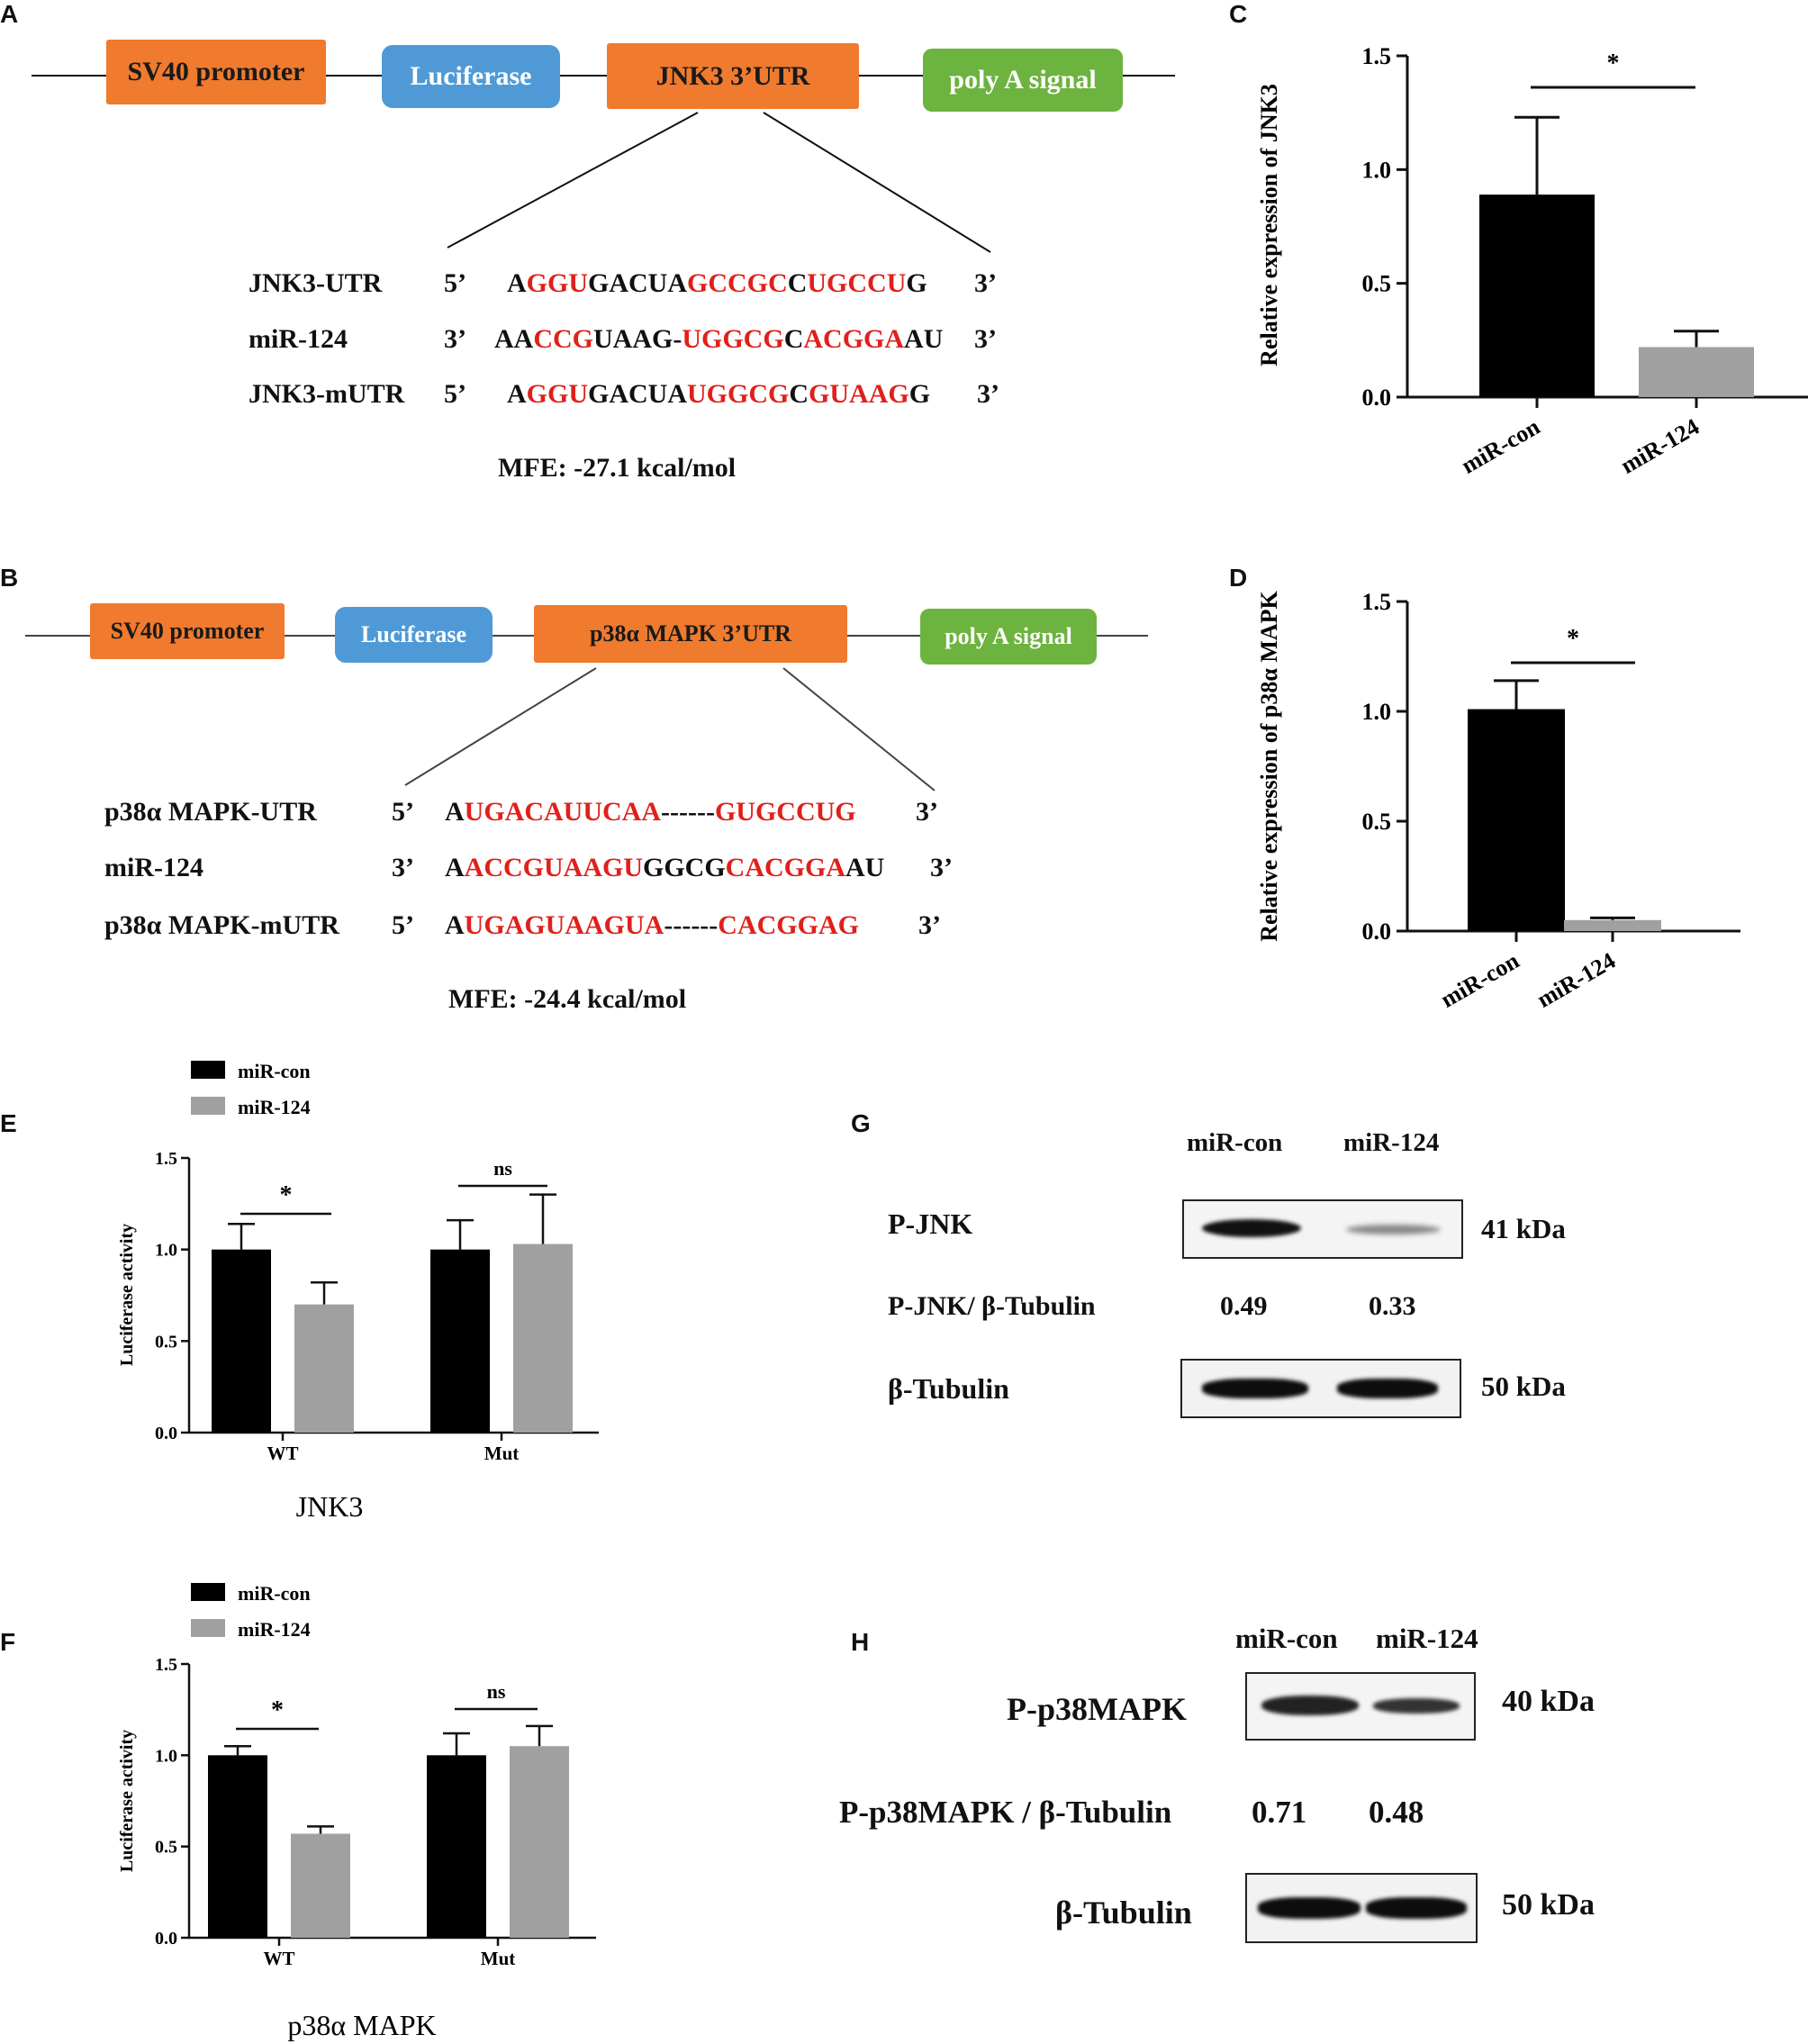  What do you see at coordinates (1251, 1228) in the screenshot?
I see `g-band-pjnk-mircon` at bounding box center [1251, 1228].